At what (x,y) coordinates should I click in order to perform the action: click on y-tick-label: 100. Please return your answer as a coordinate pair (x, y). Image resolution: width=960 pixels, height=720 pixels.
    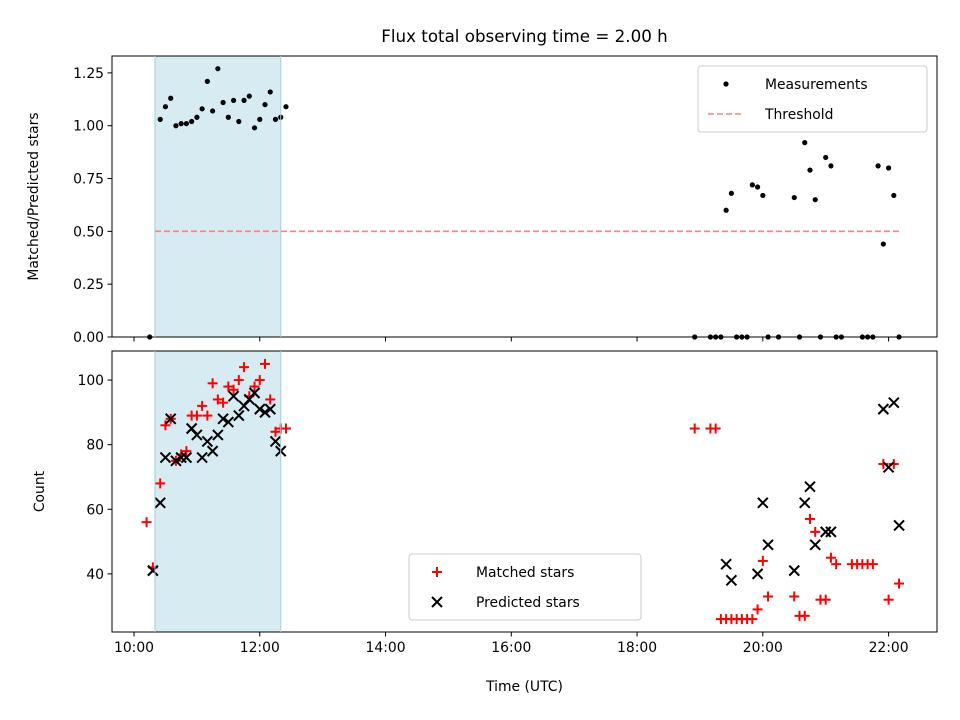
    Looking at the image, I should click on (90, 381).